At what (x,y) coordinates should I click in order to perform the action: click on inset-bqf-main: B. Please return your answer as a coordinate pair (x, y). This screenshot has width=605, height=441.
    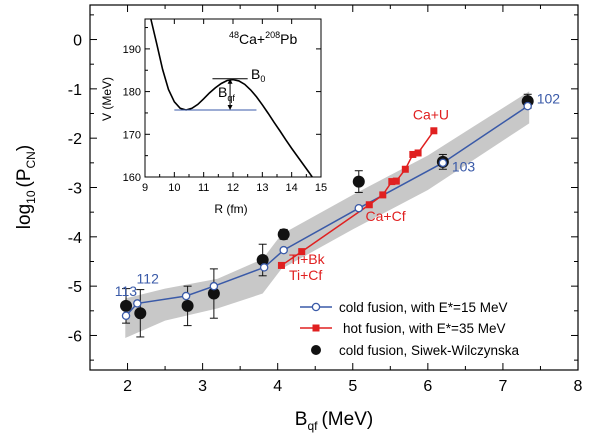
    Looking at the image, I should click on (222, 92).